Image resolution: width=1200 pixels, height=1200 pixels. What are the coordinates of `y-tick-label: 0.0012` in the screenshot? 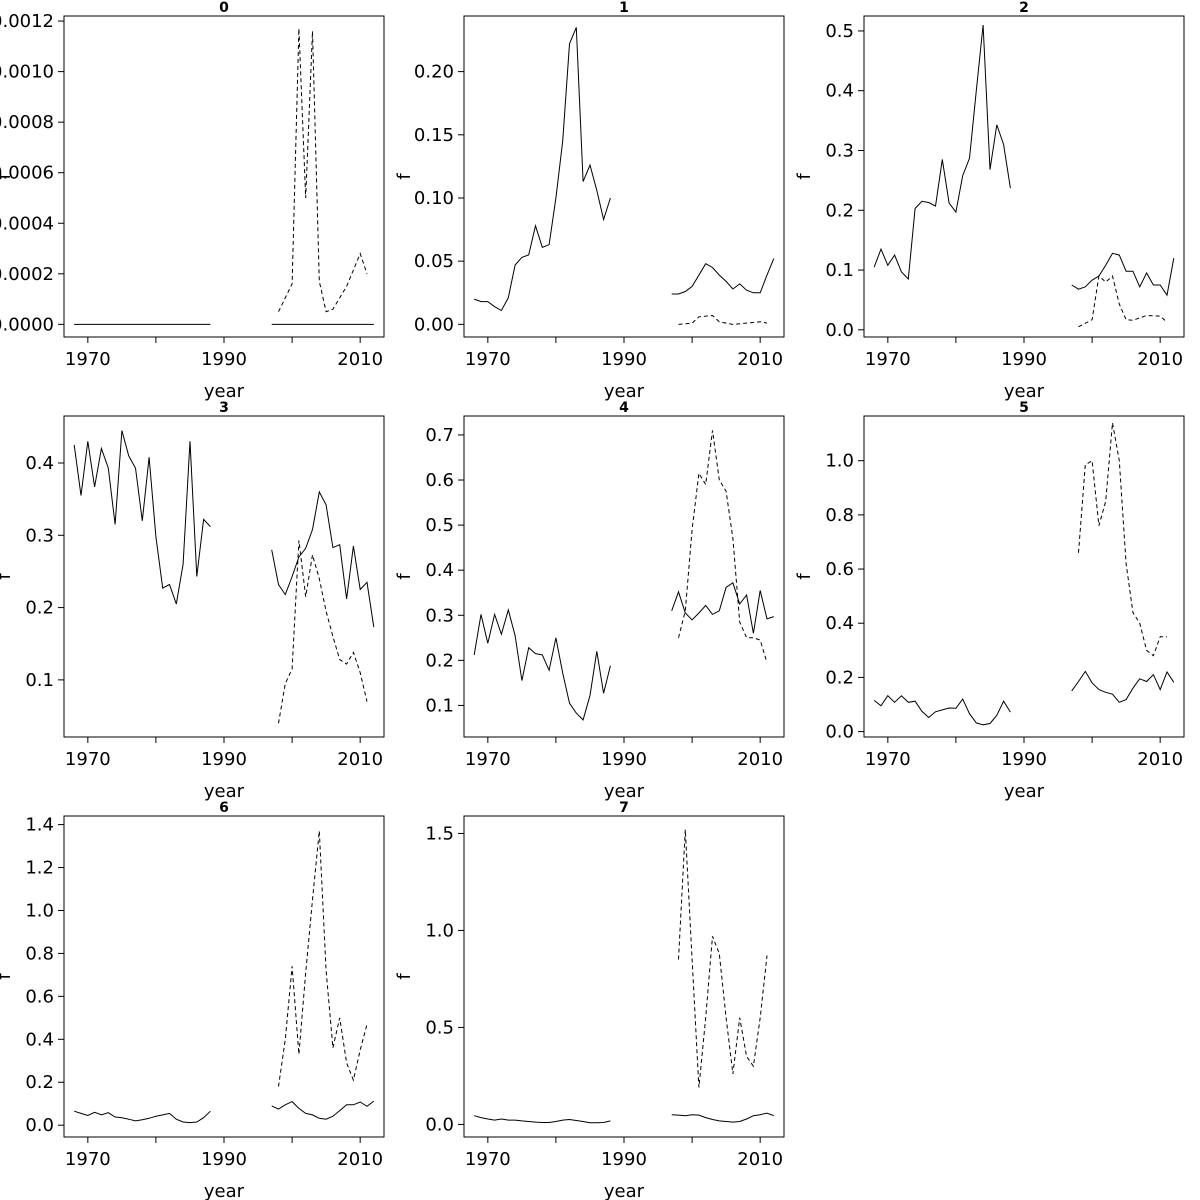 It's located at (27, 21).